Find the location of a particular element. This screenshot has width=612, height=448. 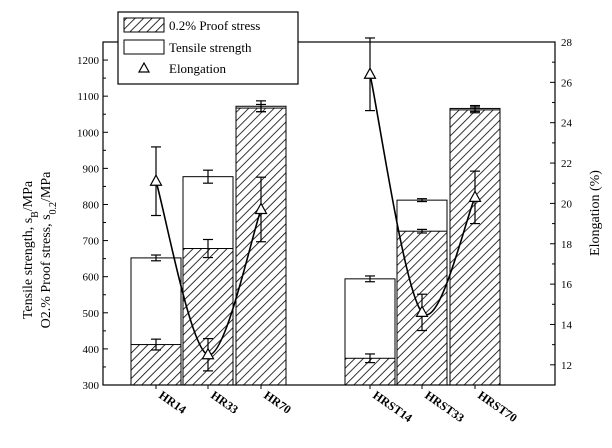

legend-label-proof-stress: 0.2% Proof stress is located at coordinates (214, 25).